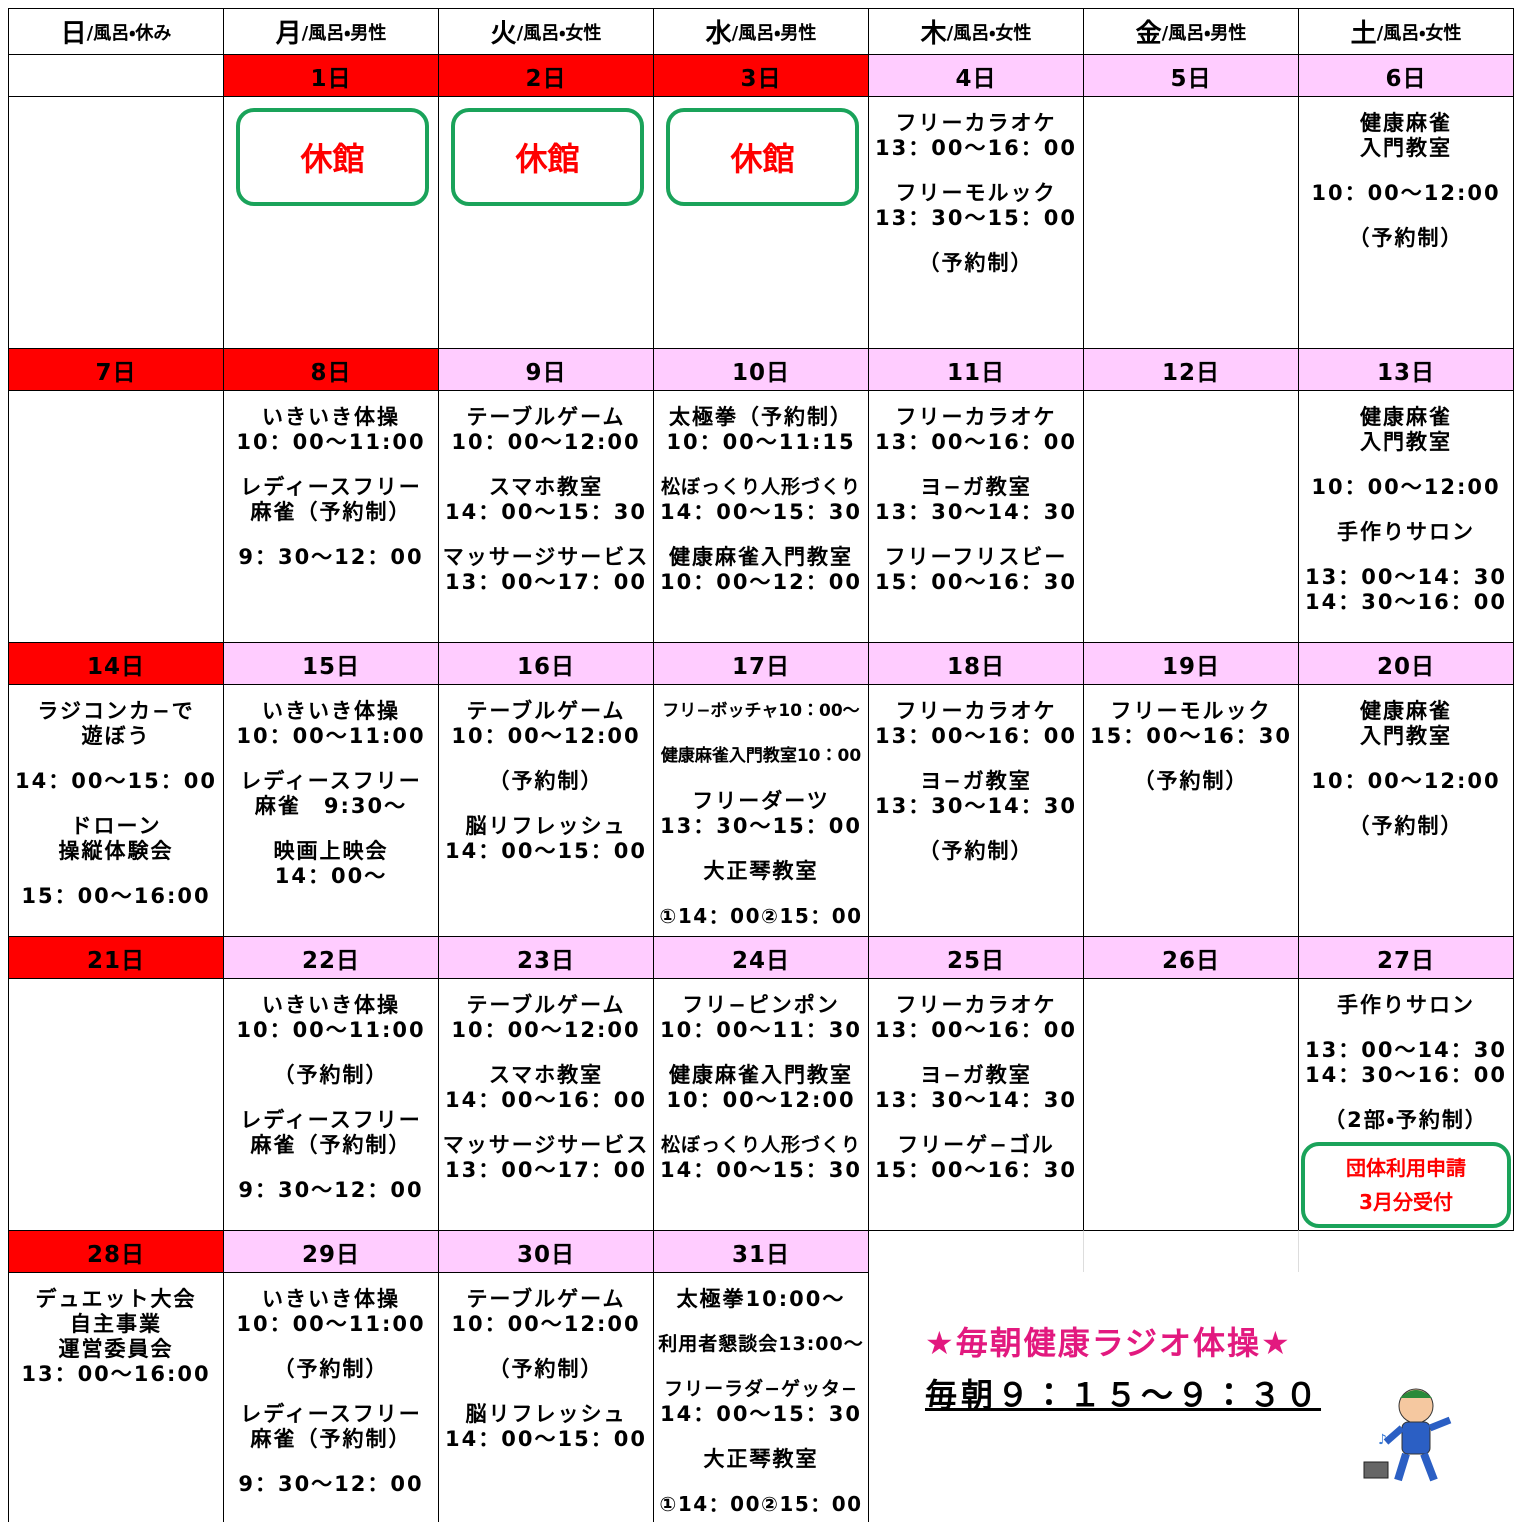 Image resolution: width=1520 pixels, height=1522 pixels. Describe the element at coordinates (1405, 960) in the screenshot. I see `date-label: 27日` at that location.